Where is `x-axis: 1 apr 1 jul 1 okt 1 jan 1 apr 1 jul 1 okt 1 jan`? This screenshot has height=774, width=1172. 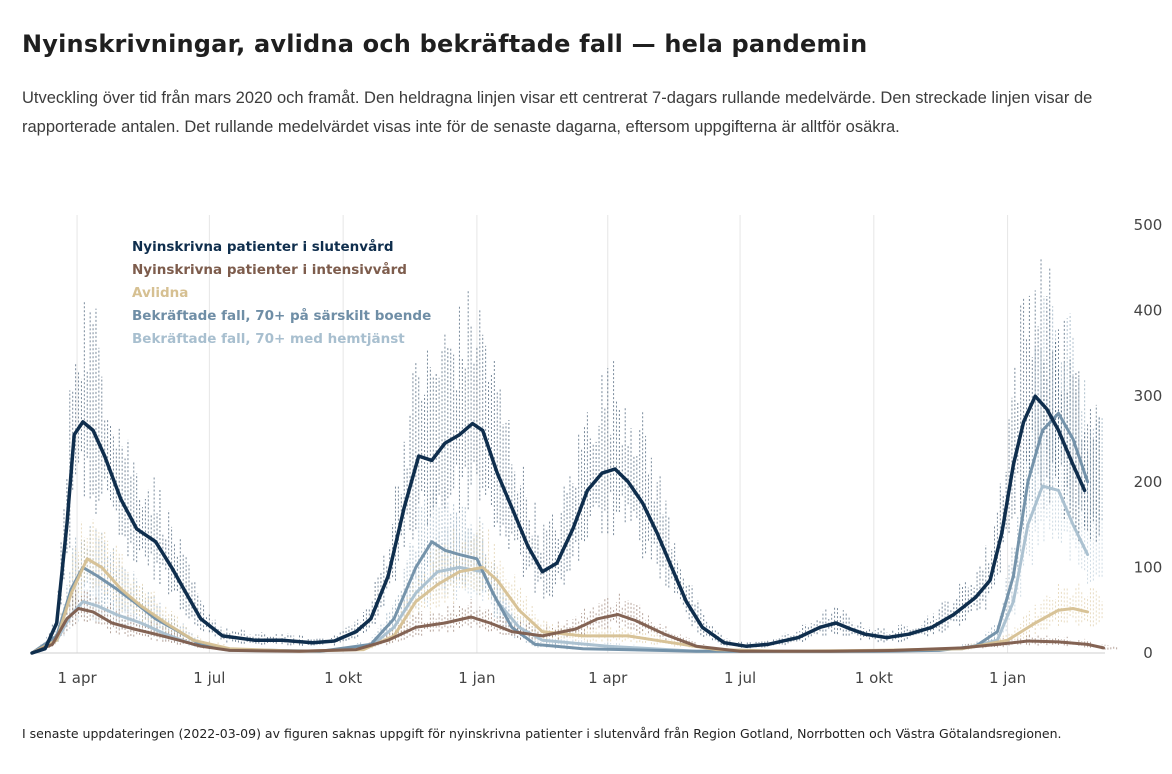 x-axis: 1 apr 1 jul 1 okt 1 jan 1 apr 1 jul 1 okt 1 jan is located at coordinates (541, 678).